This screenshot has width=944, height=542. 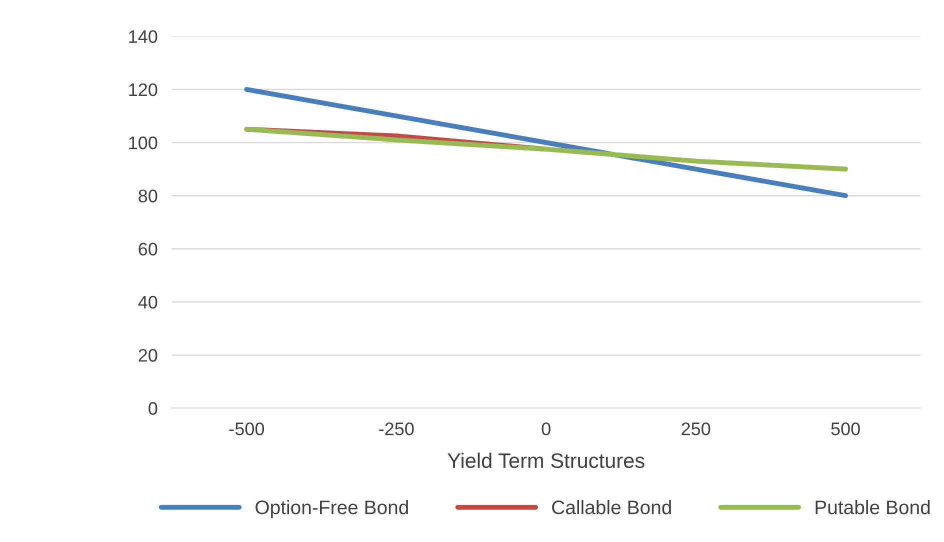 What do you see at coordinates (546, 429) in the screenshot?
I see `x-tick-label: 0` at bounding box center [546, 429].